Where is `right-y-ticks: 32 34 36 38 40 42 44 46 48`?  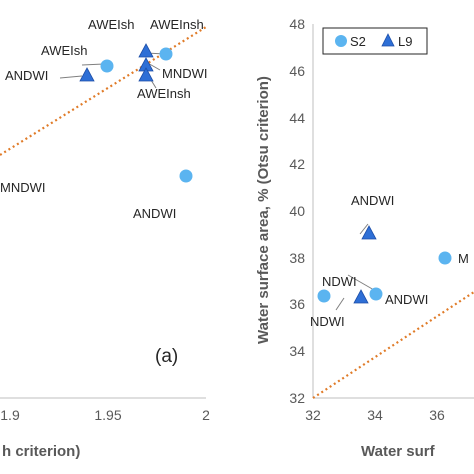
right-y-ticks: 32 34 36 38 40 42 44 46 48 is located at coordinates (297, 211).